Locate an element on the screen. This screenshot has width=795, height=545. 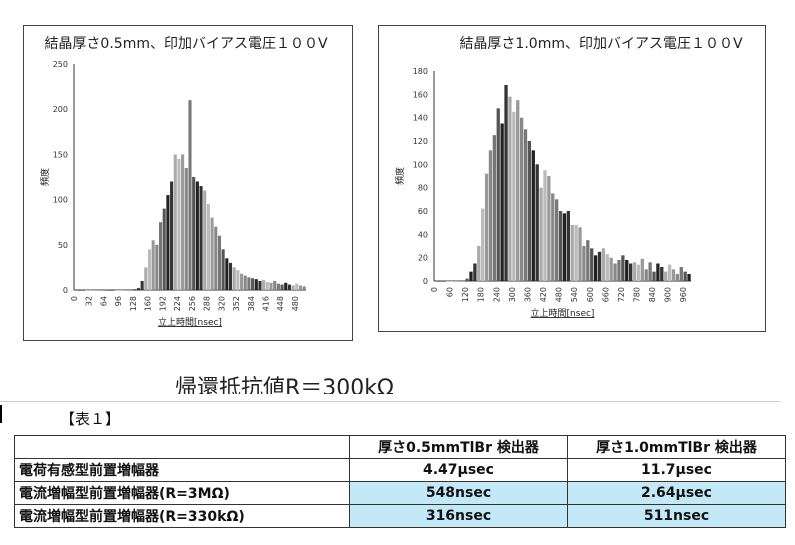
x-tick-label: 288 is located at coordinates (207, 303).